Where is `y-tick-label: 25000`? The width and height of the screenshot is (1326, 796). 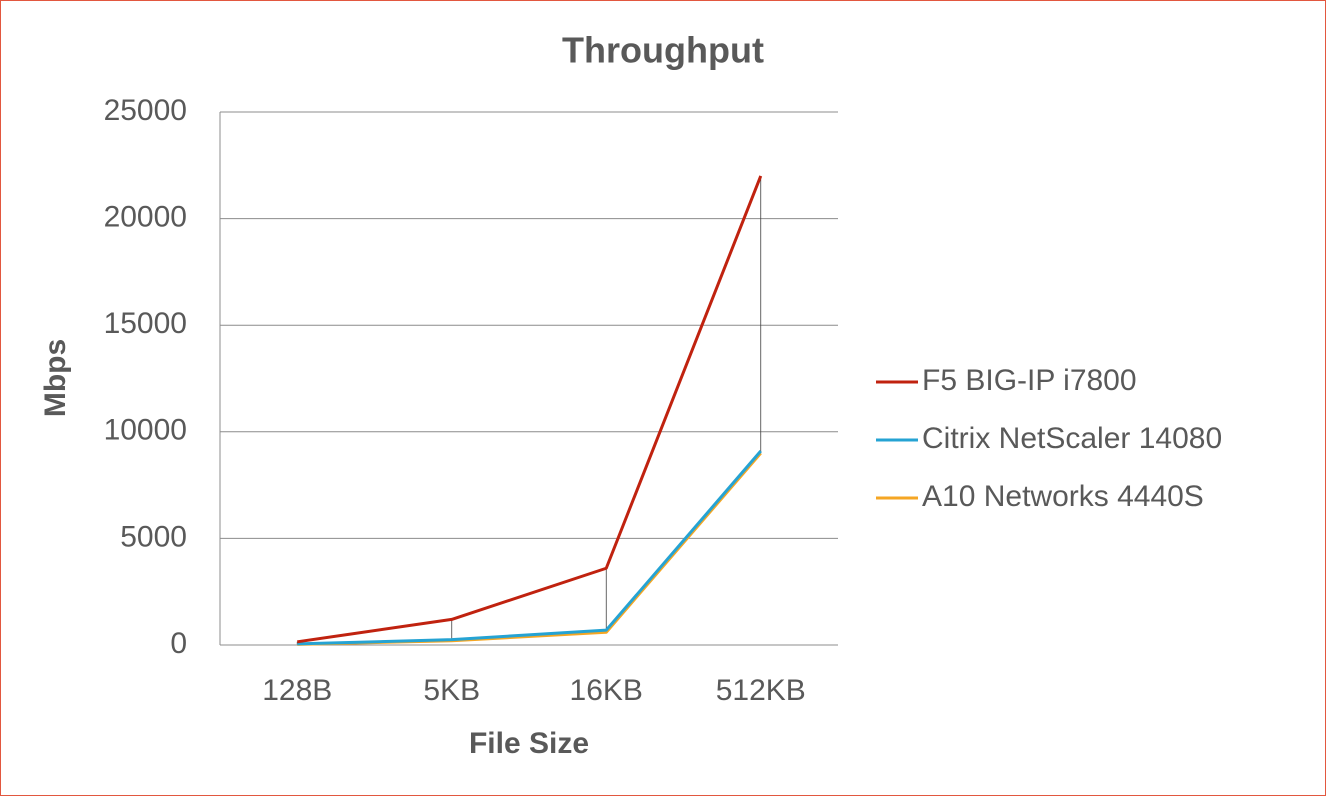
y-tick-label: 25000 is located at coordinates (145, 110).